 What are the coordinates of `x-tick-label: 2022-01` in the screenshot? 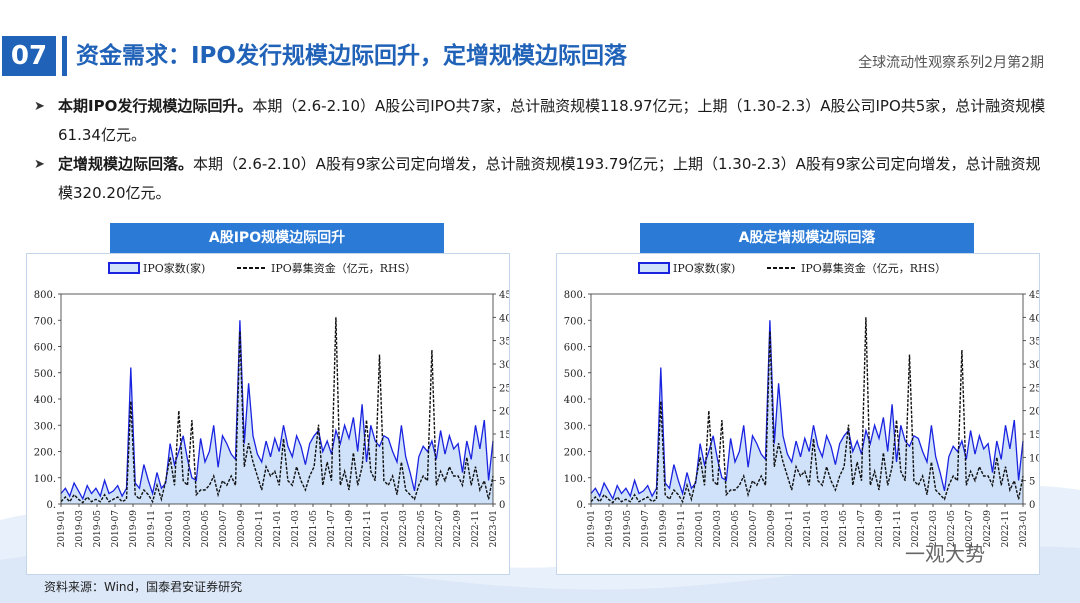 It's located at (916, 528).